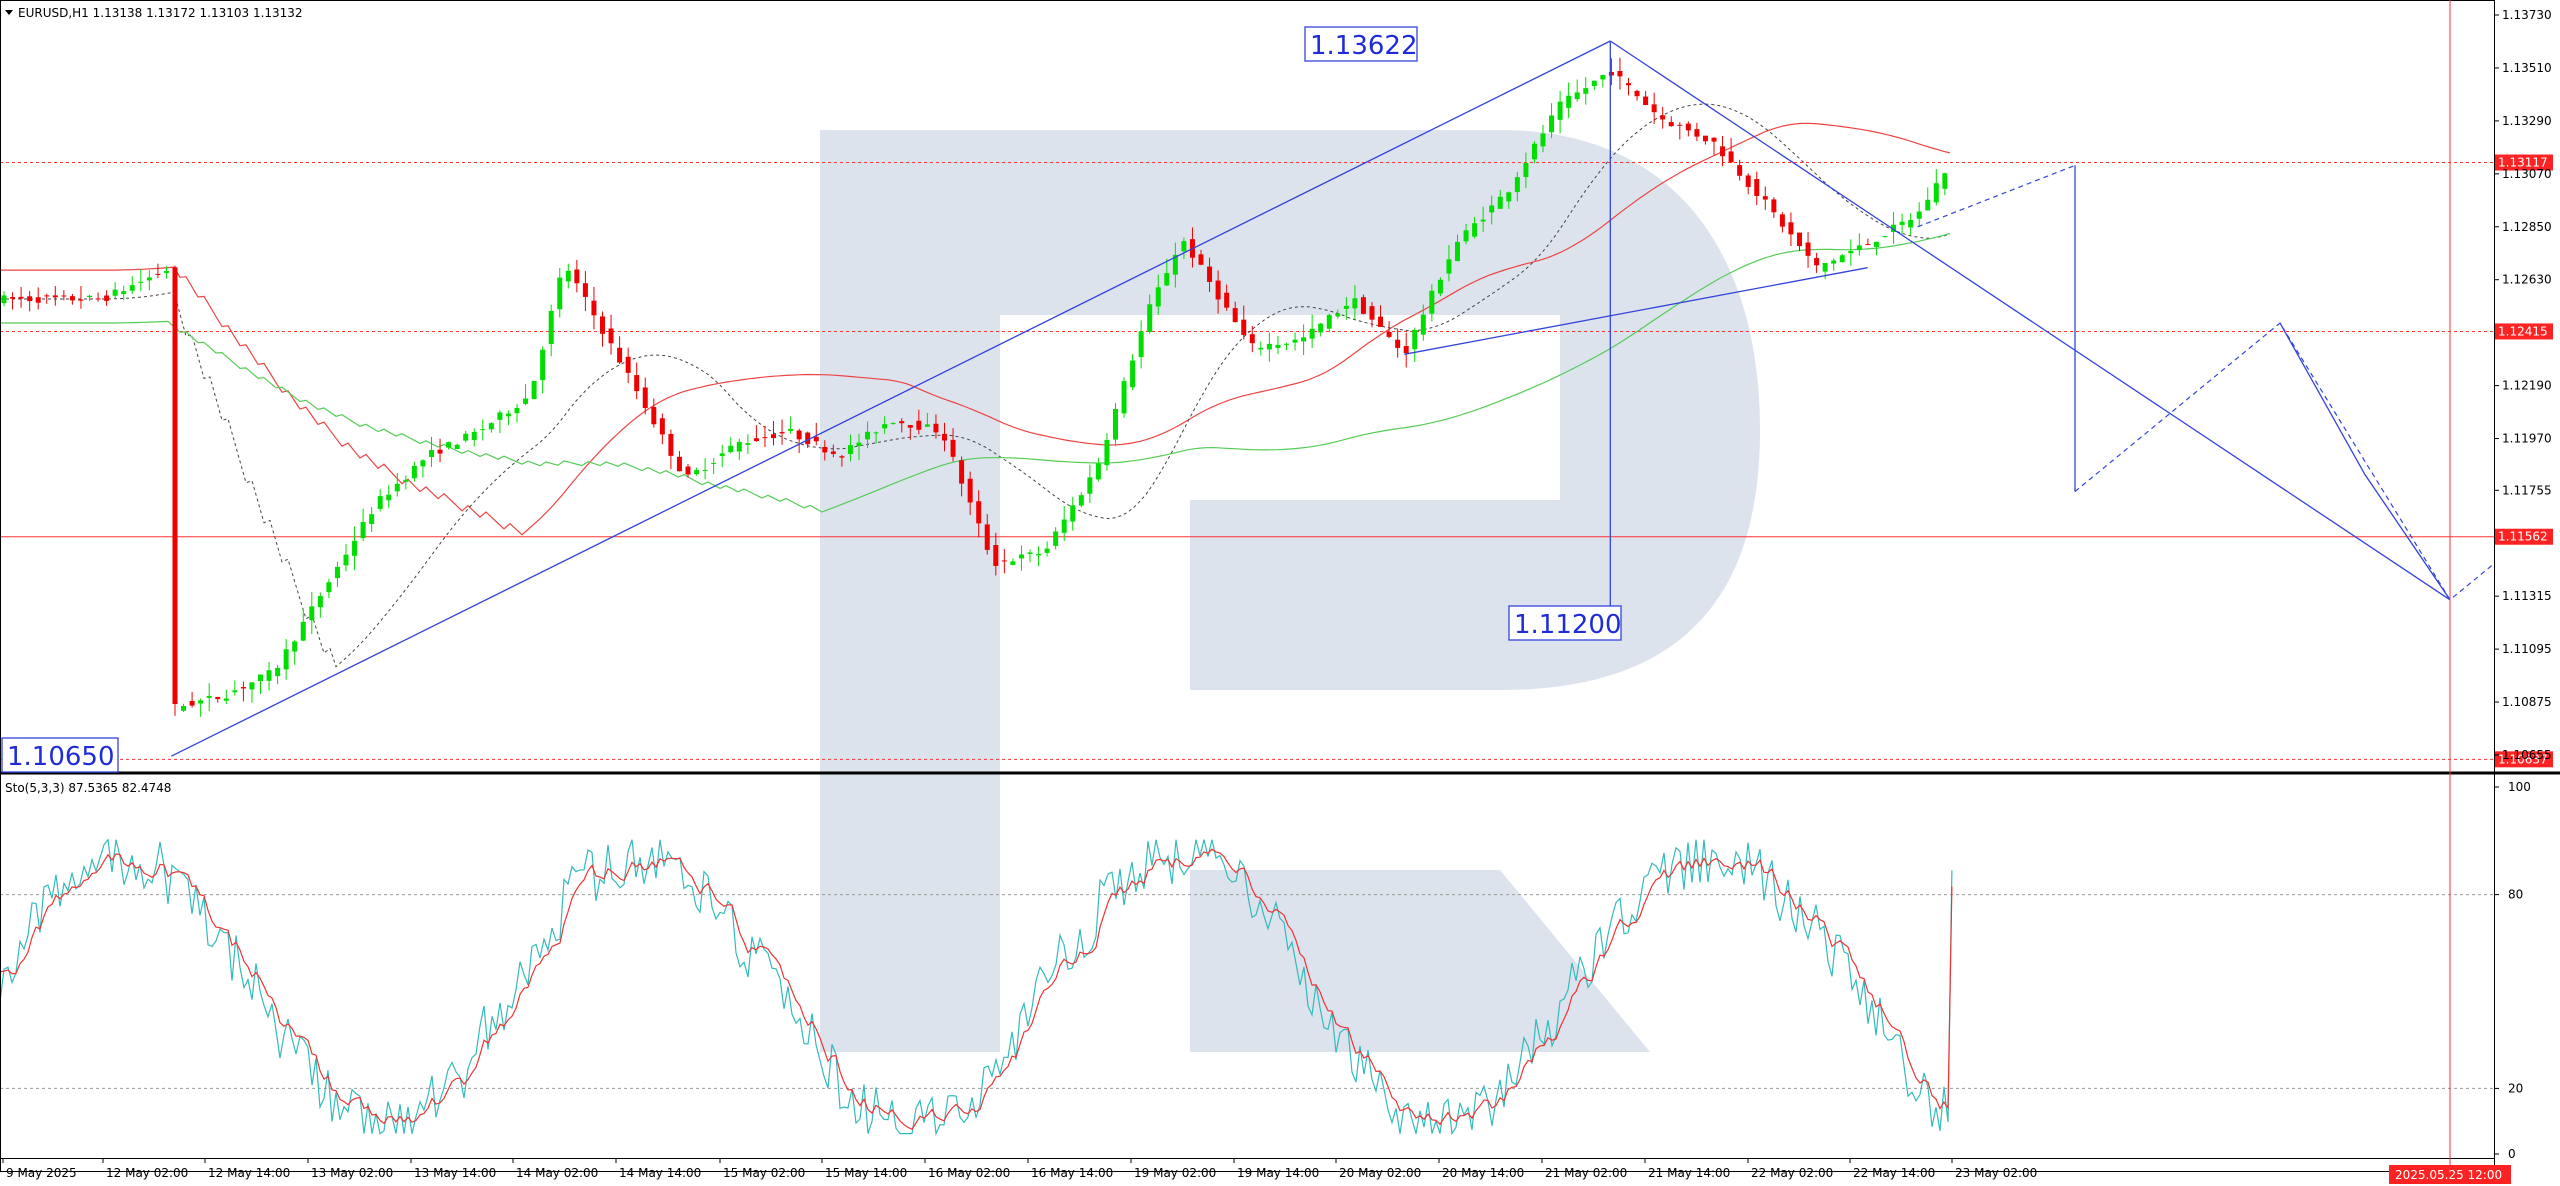 Image resolution: width=2560 pixels, height=1186 pixels. I want to click on time-tick-label: 15 May 14:00, so click(866, 1173).